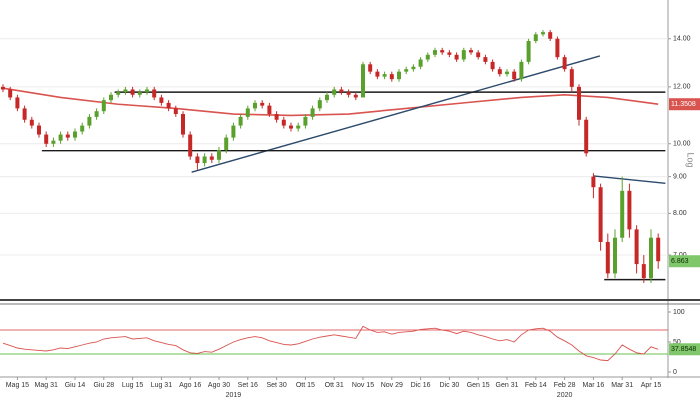  I want to click on close-value-label: 6.863, so click(680, 261).